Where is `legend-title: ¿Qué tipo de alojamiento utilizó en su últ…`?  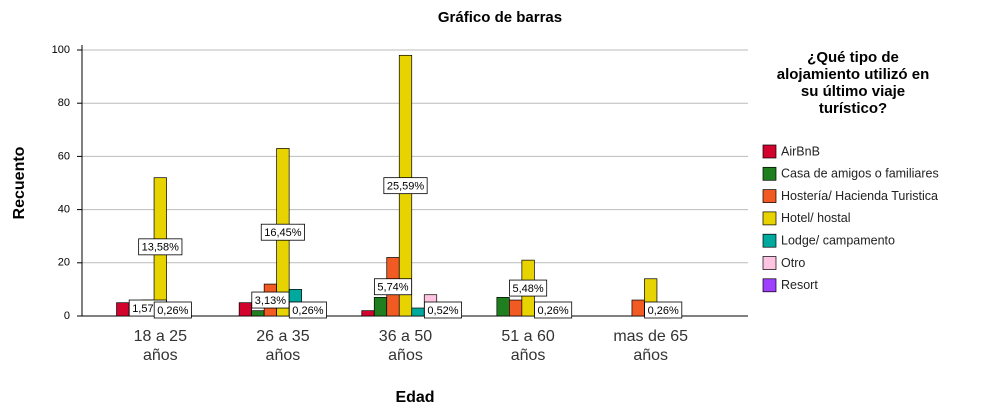
legend-title: ¿Qué tipo de alojamiento utilizó en su últ… is located at coordinates (853, 83).